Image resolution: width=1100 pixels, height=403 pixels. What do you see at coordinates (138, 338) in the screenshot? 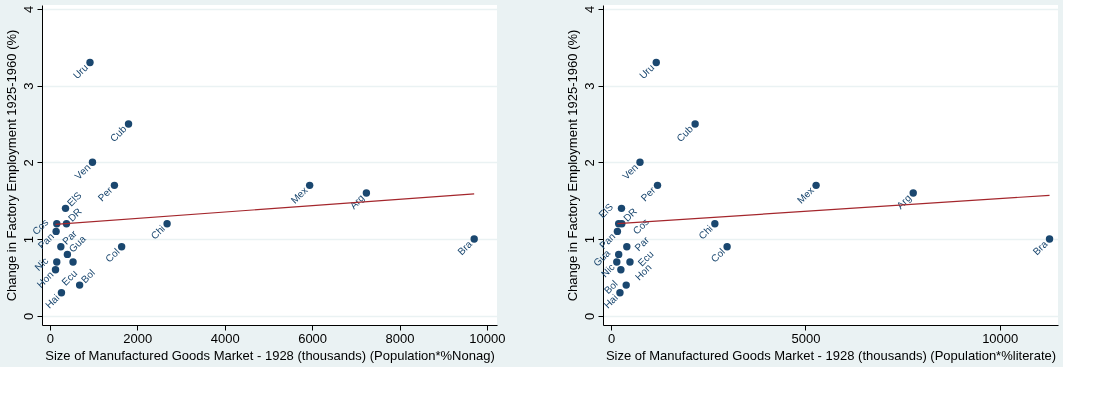
I see `x-tick-label: 2000` at bounding box center [138, 338].